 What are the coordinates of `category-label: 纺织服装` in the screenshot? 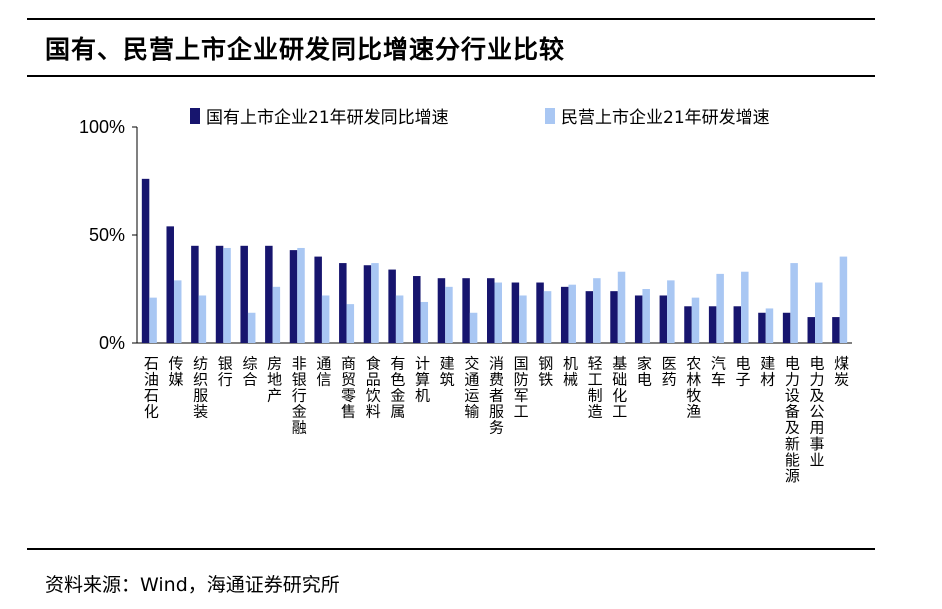 It's located at (200, 388).